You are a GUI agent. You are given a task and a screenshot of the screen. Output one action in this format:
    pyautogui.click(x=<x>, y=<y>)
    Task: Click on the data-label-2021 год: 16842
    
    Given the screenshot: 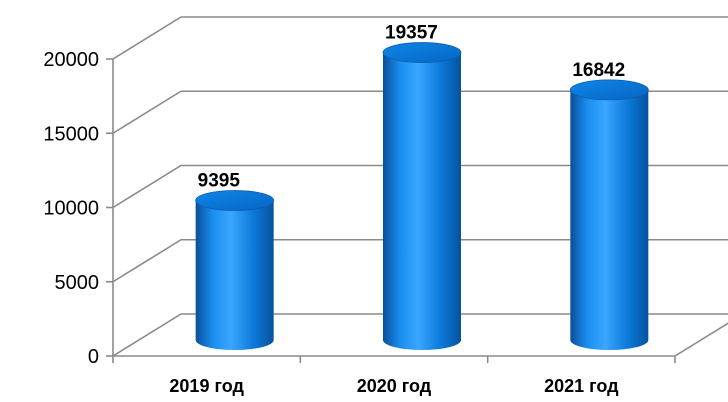 What is the action you would take?
    pyautogui.click(x=598, y=70)
    